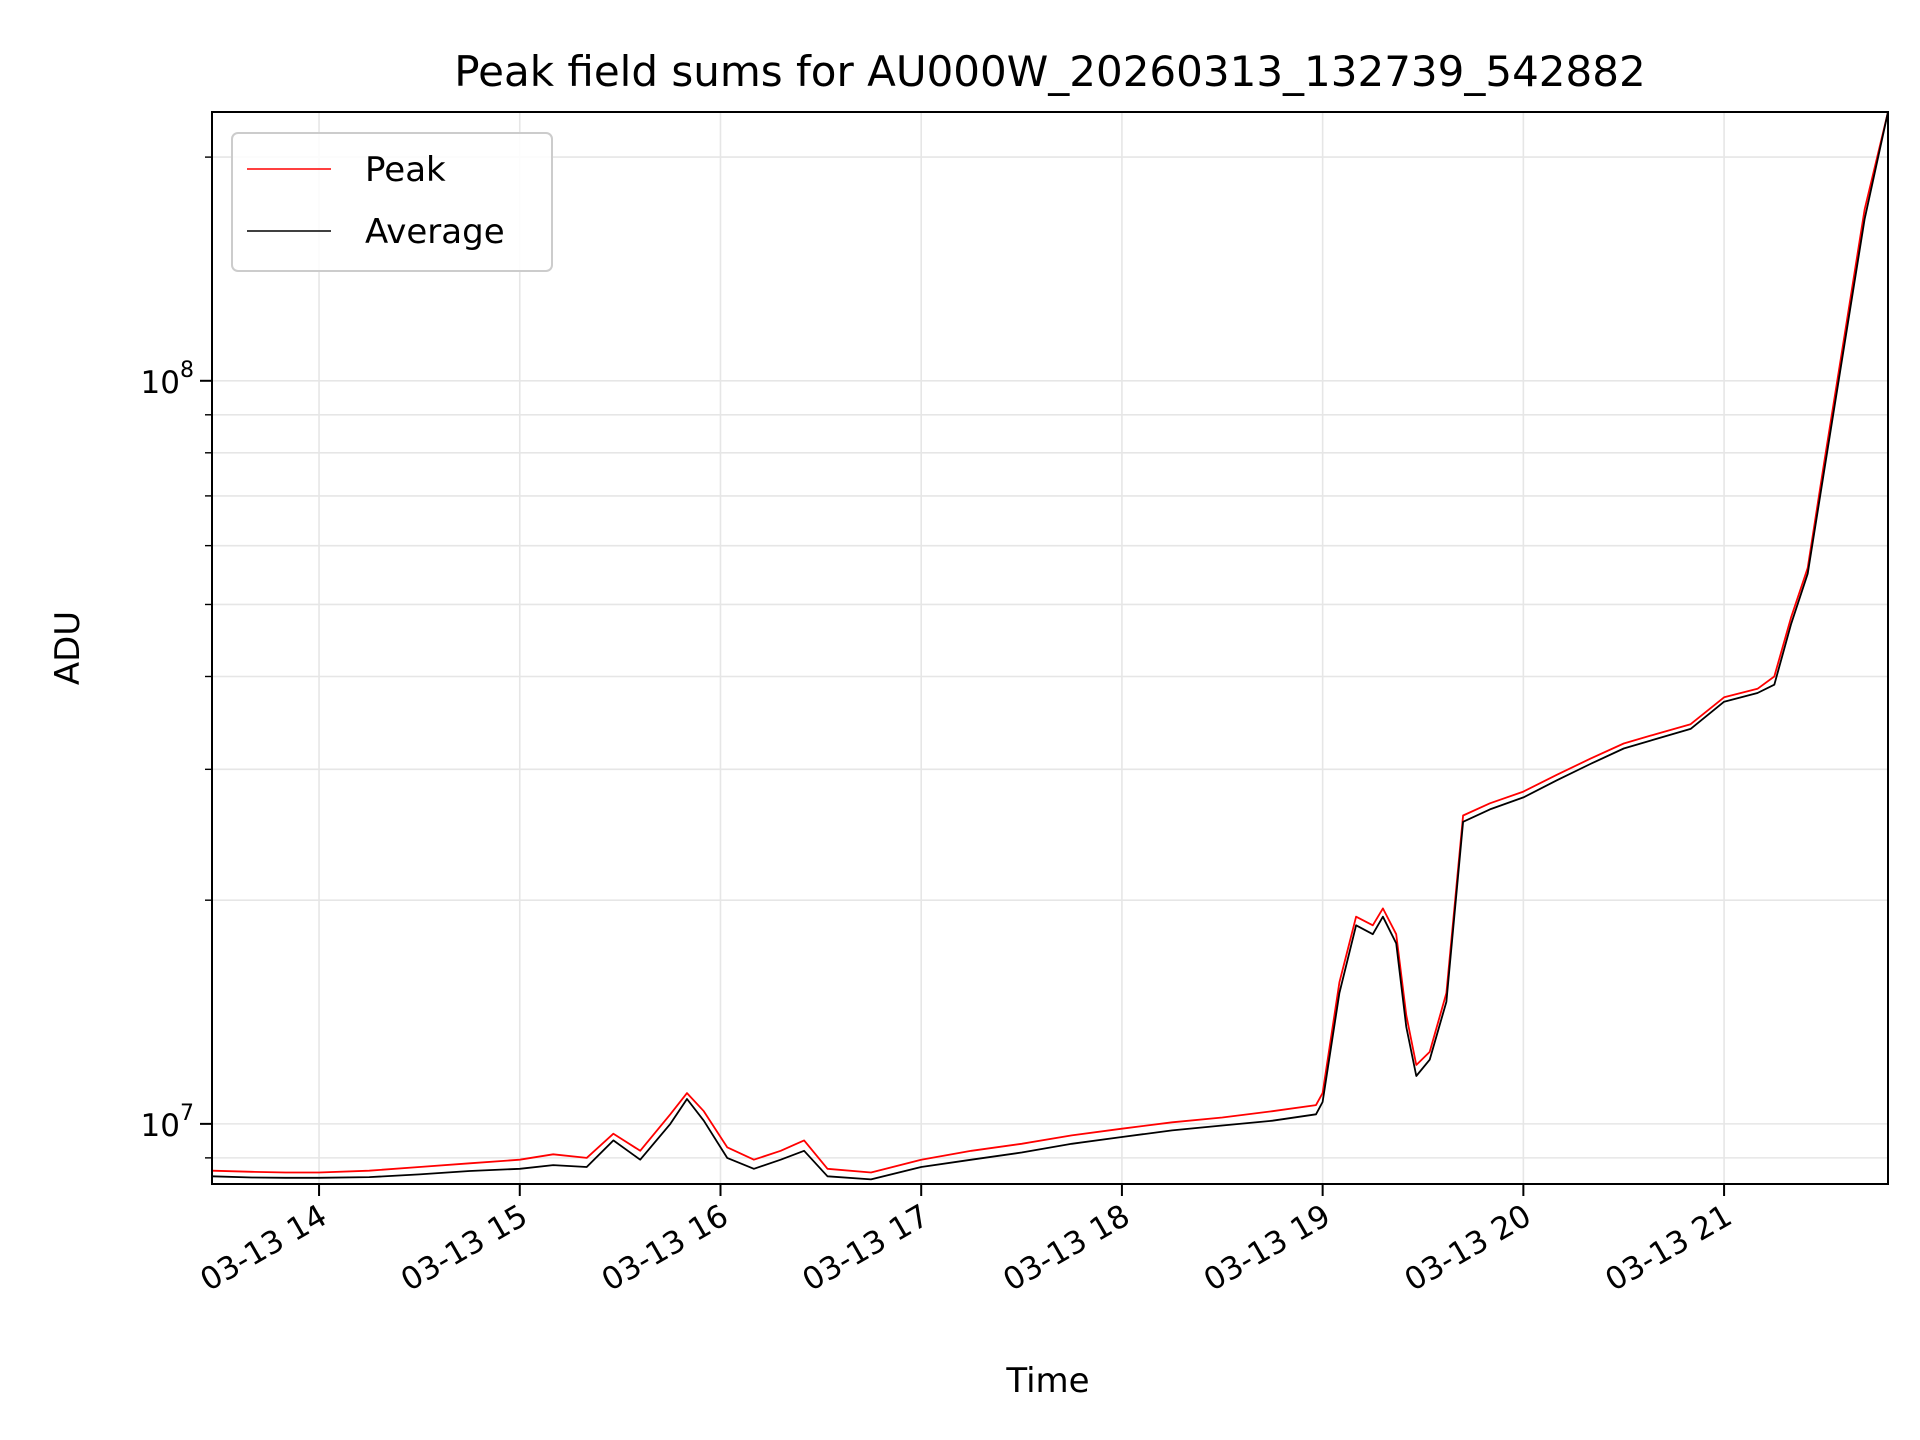 Image resolution: width=1920 pixels, height=1440 pixels. I want to click on legend-box, so click(392, 202).